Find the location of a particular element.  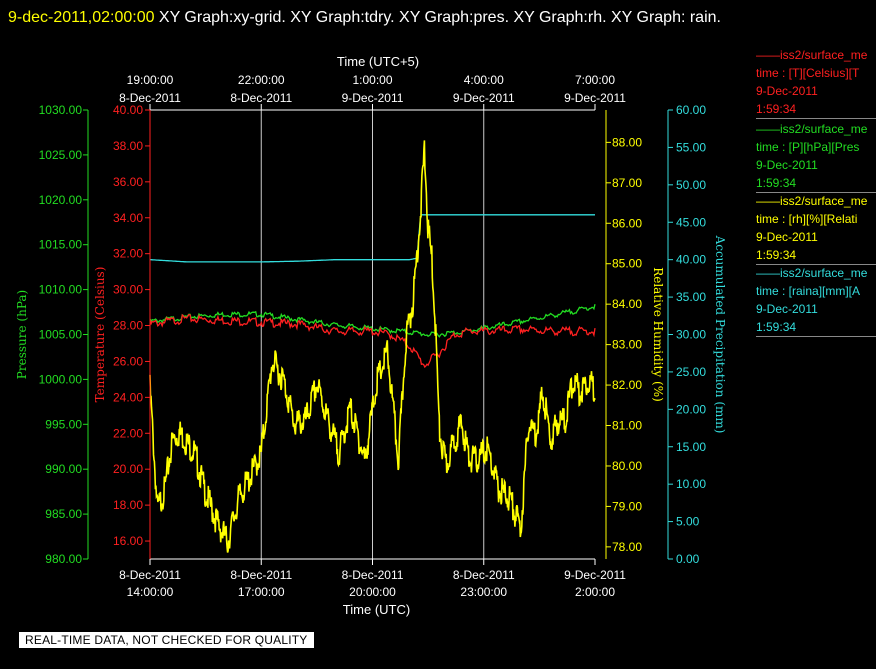

x-tick-label-time: 17:00:00 is located at coordinates (261, 592).